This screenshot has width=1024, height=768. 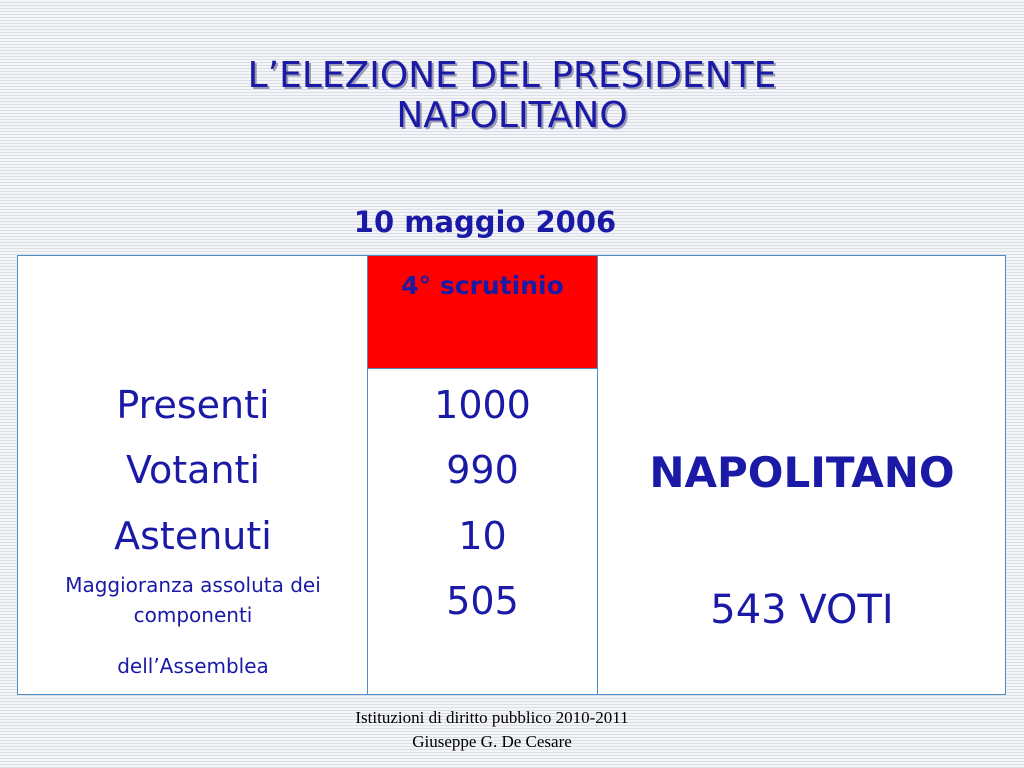 I want to click on election-date: 10 maggio 2006, so click(x=485, y=222).